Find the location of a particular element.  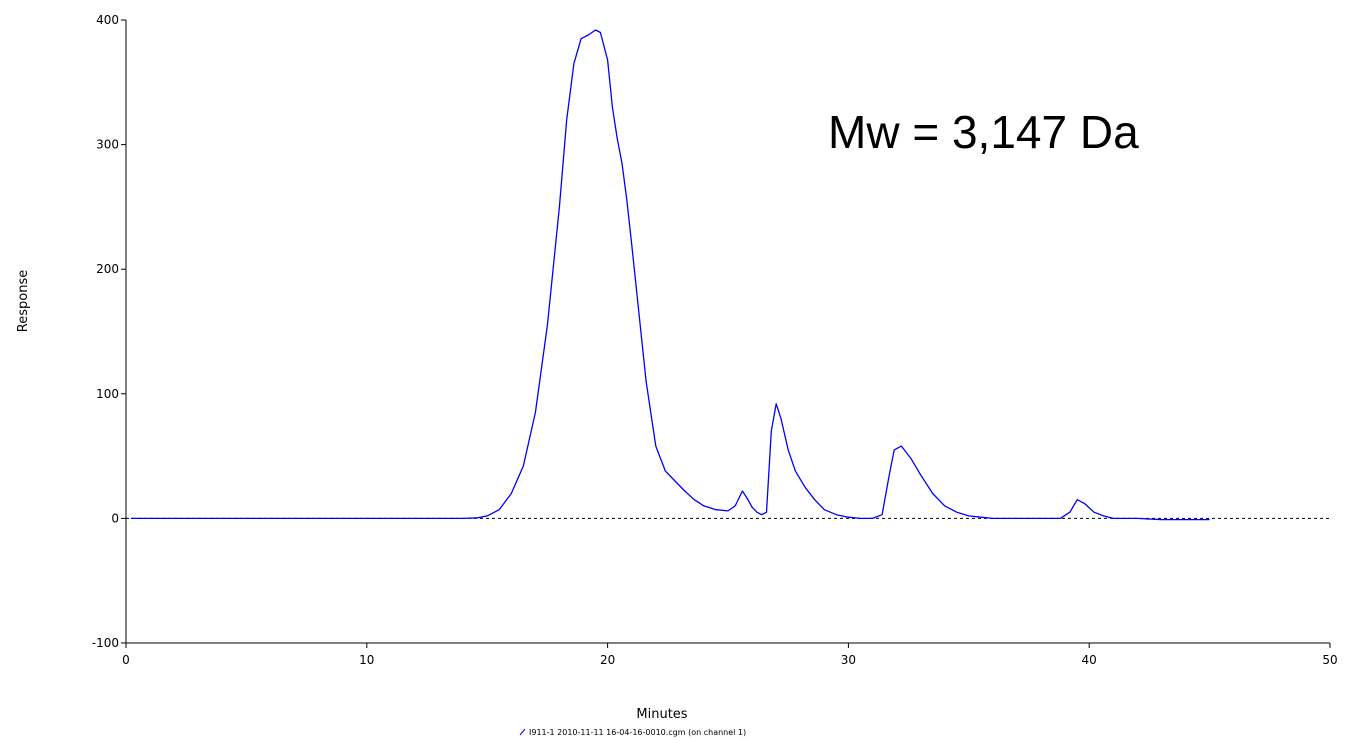

x-tick-label: 10 is located at coordinates (366, 660).